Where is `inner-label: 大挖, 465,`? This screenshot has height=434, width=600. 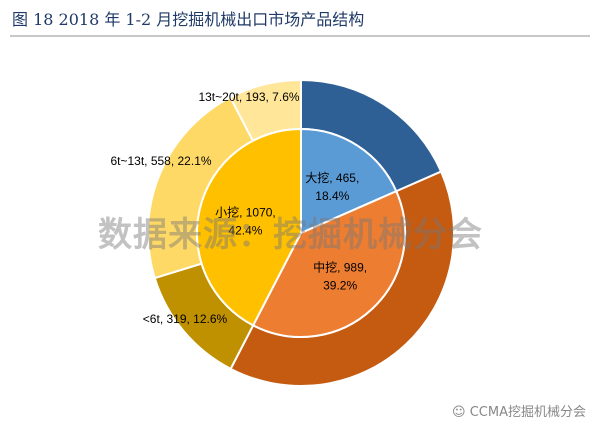
inner-label: 大挖, 465, is located at coordinates (332, 177).